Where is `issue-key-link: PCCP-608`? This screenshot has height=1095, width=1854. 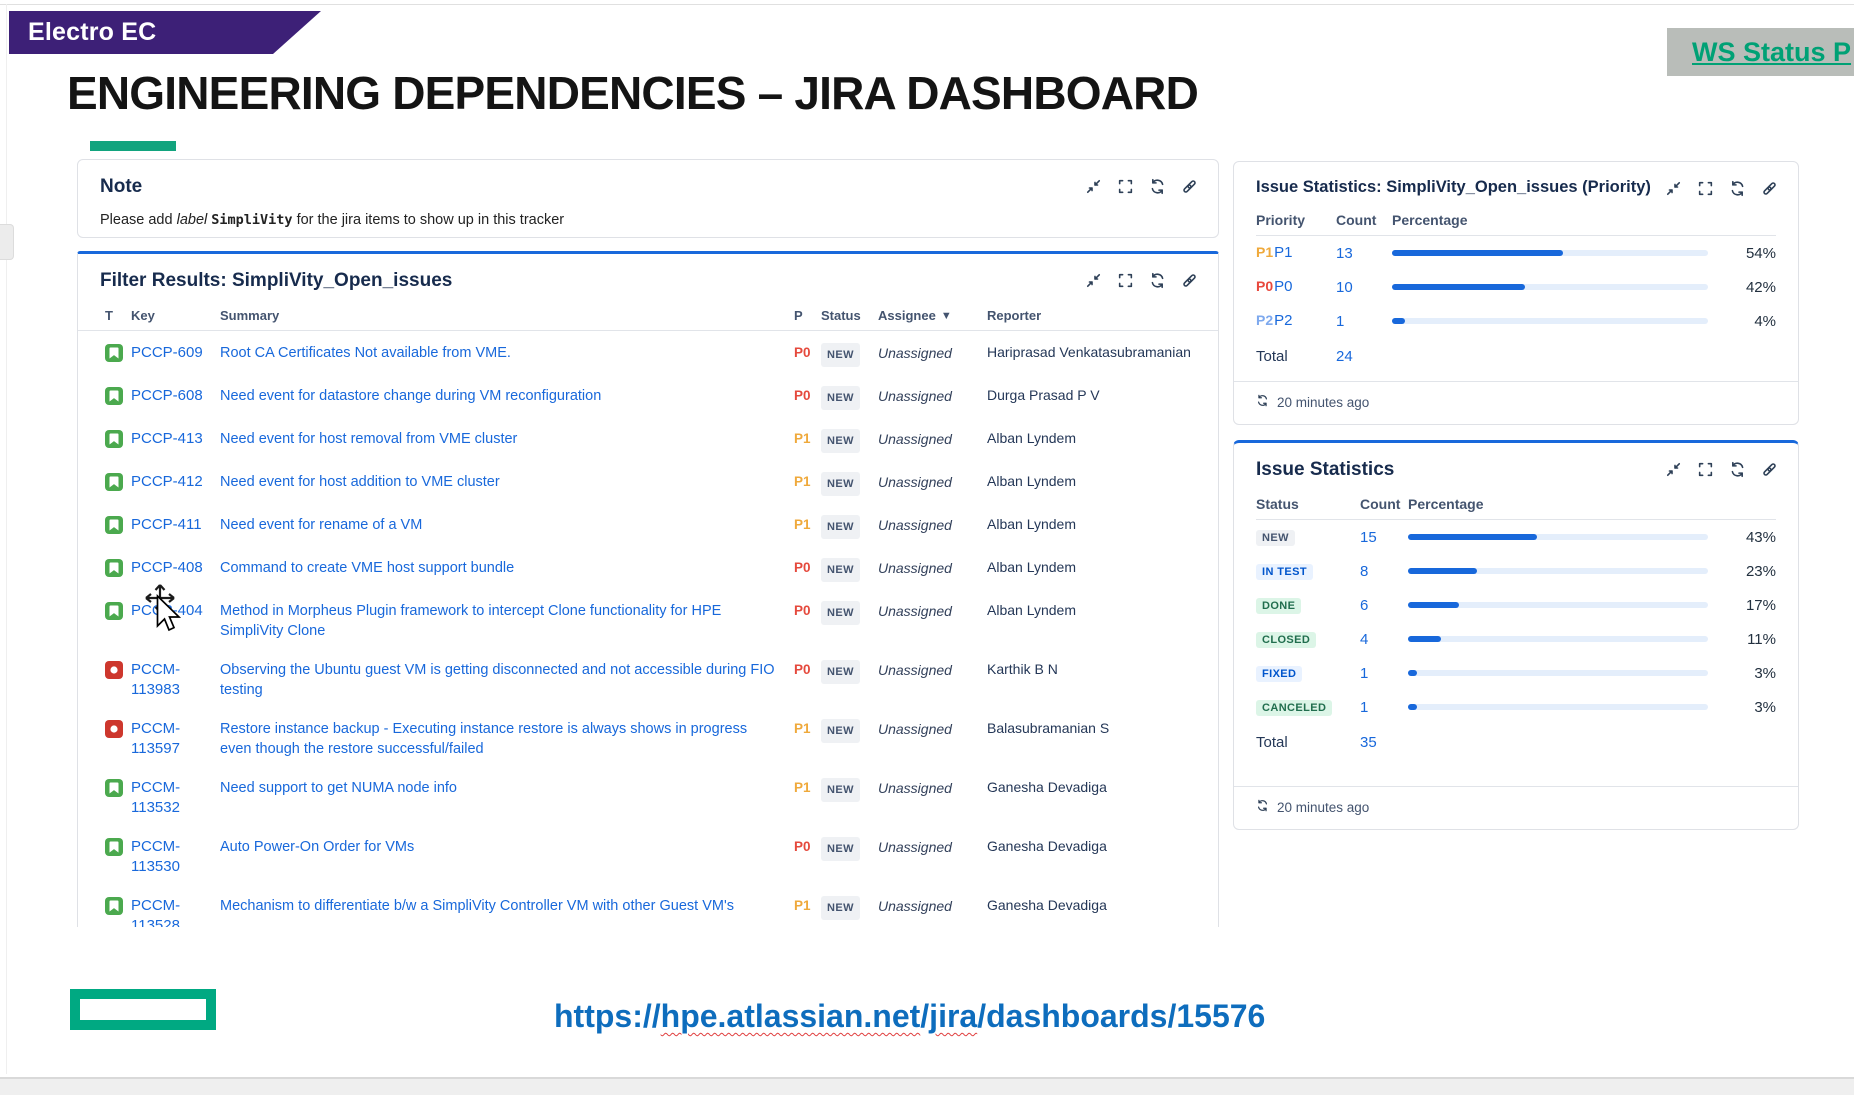 issue-key-link: PCCP-608 is located at coordinates (167, 395).